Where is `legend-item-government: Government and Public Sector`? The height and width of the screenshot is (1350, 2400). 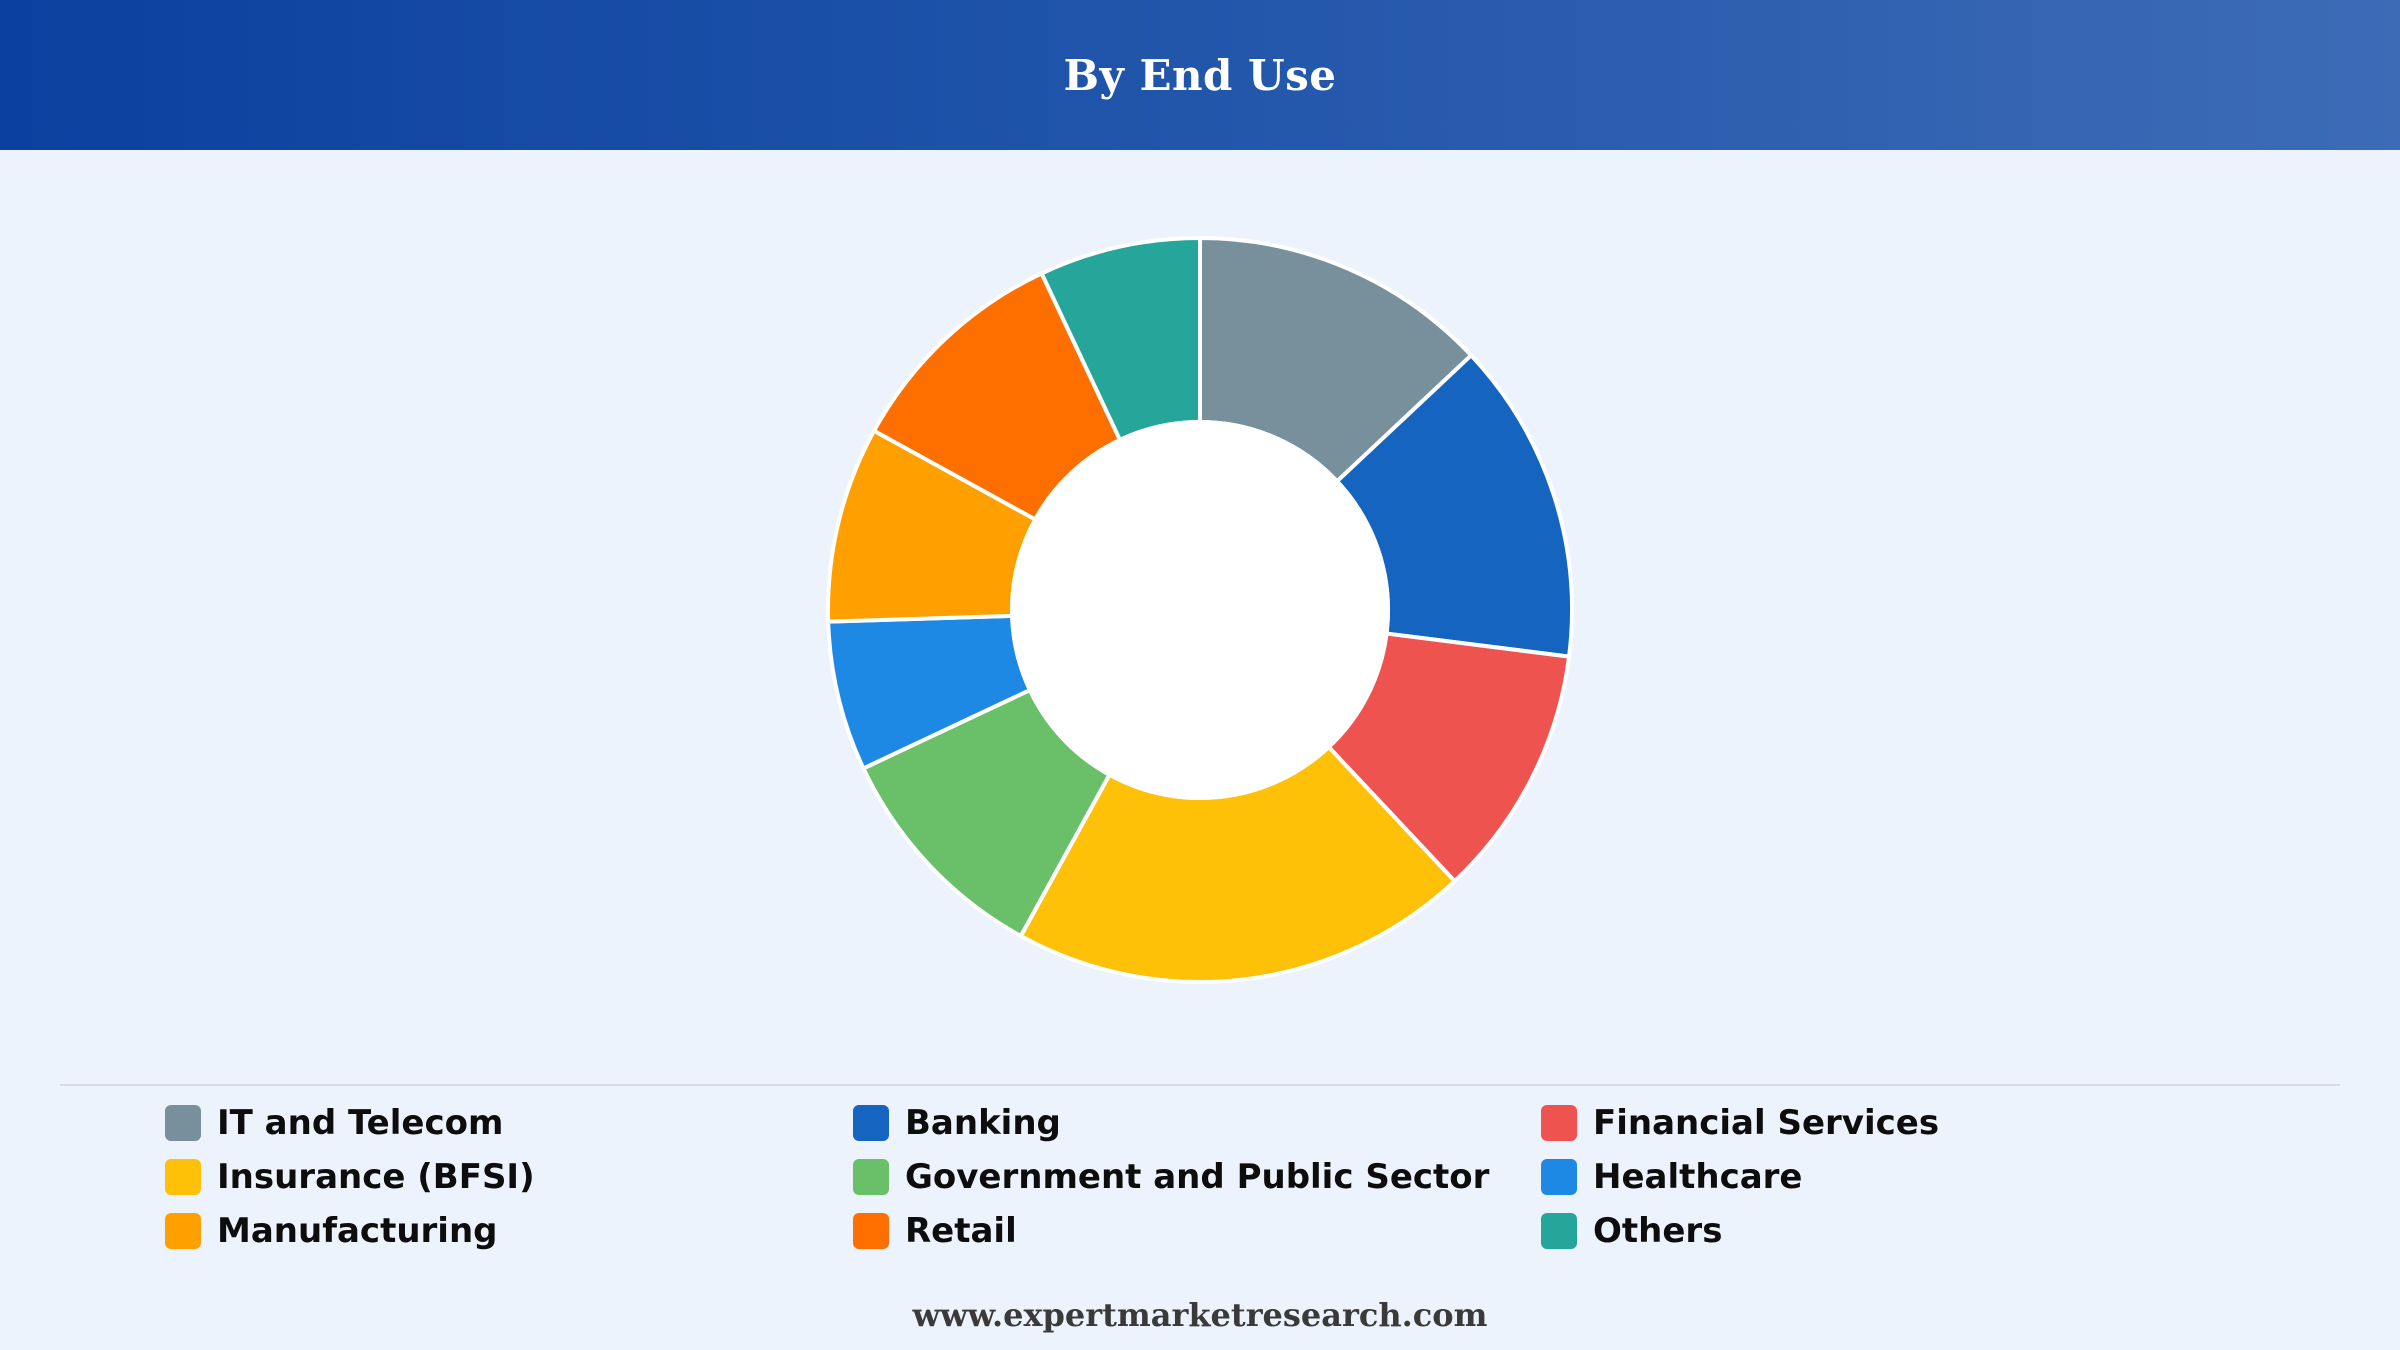
legend-item-government: Government and Public Sector is located at coordinates (1197, 1177).